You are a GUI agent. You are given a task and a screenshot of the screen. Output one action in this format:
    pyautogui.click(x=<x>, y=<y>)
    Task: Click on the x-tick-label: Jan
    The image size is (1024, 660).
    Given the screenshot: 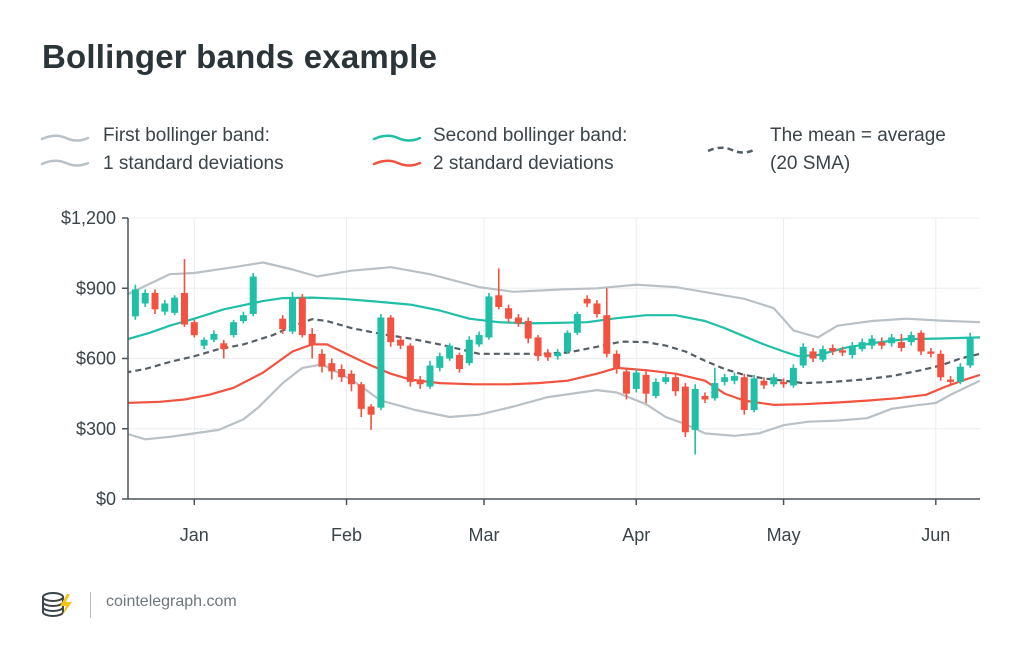 What is the action you would take?
    pyautogui.click(x=194, y=535)
    